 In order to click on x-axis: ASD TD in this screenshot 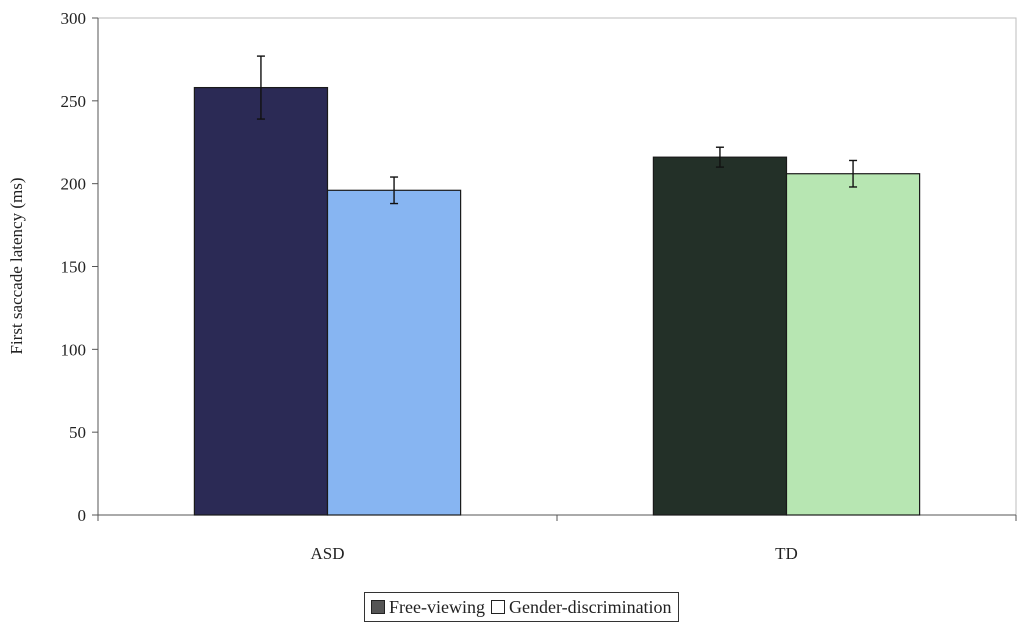, I will do `click(557, 538)`.